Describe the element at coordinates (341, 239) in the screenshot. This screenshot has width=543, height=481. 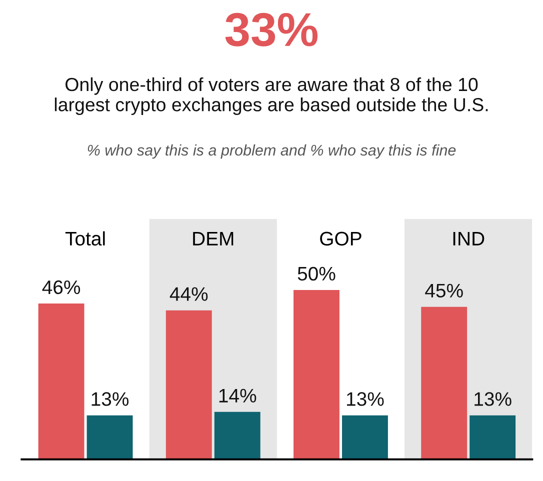
I see `x-tick-label: GOP` at that location.